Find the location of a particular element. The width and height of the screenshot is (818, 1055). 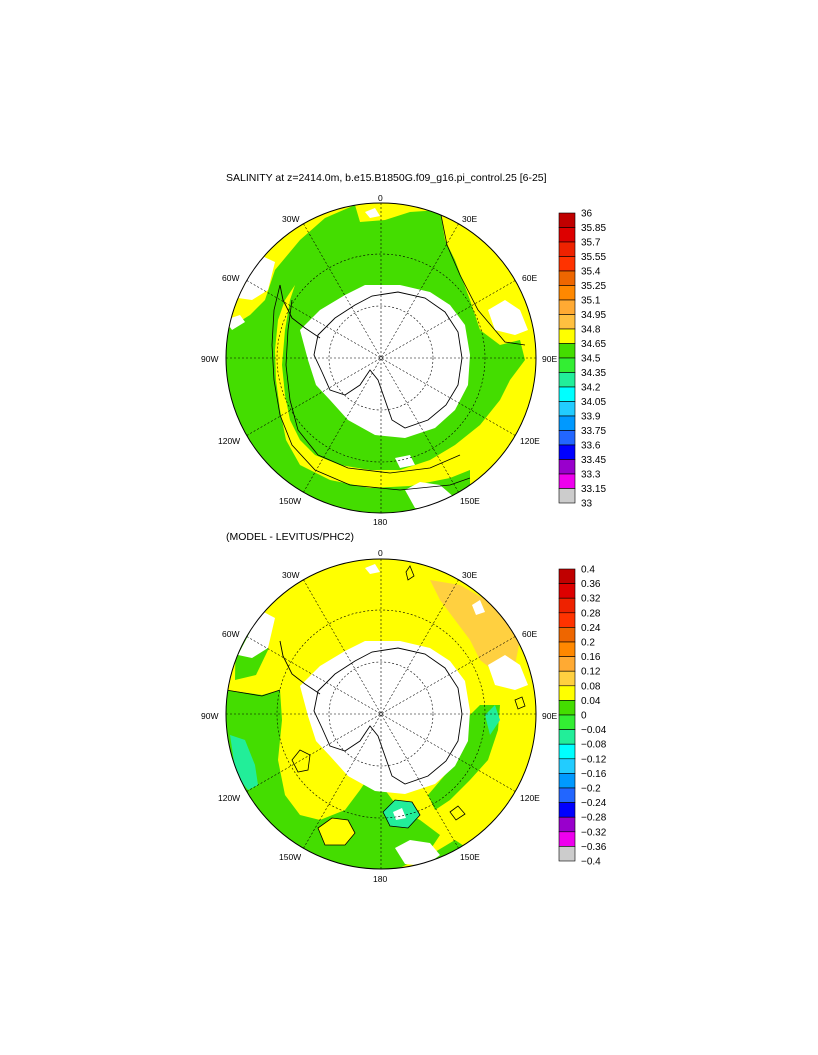

top-colorbar-label: 35.4 is located at coordinates (591, 272).